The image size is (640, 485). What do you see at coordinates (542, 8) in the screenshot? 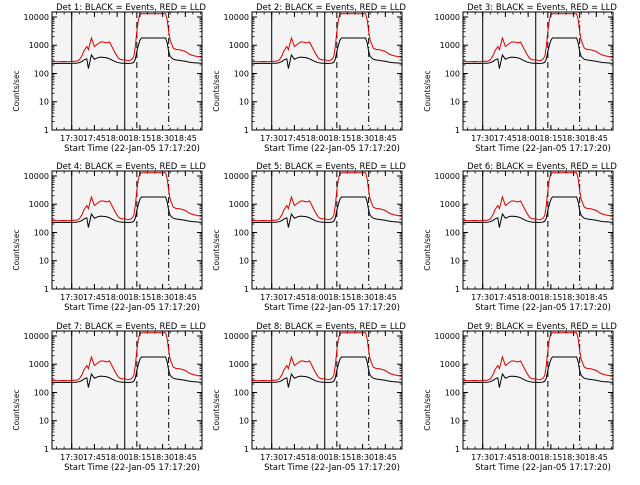
I see `panel-title: Det 3: BLACK = Events, RED = LLD` at bounding box center [542, 8].